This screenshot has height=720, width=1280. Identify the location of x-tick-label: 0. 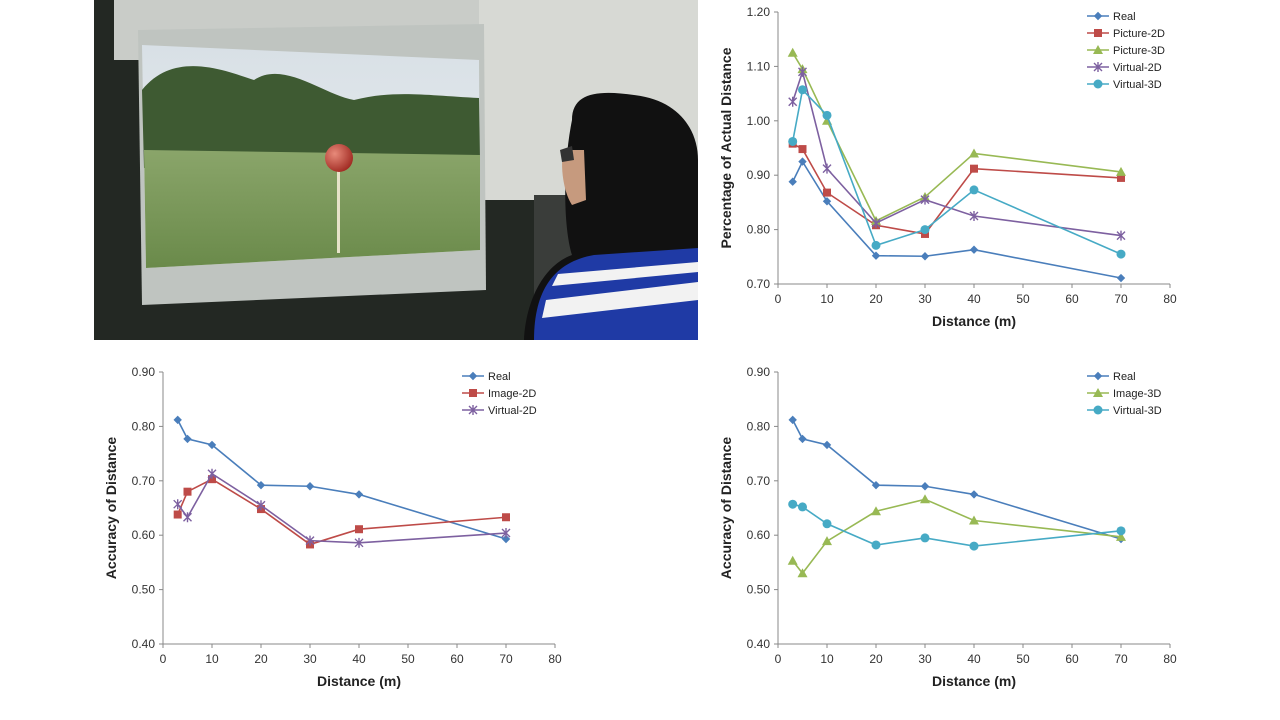
(163, 659).